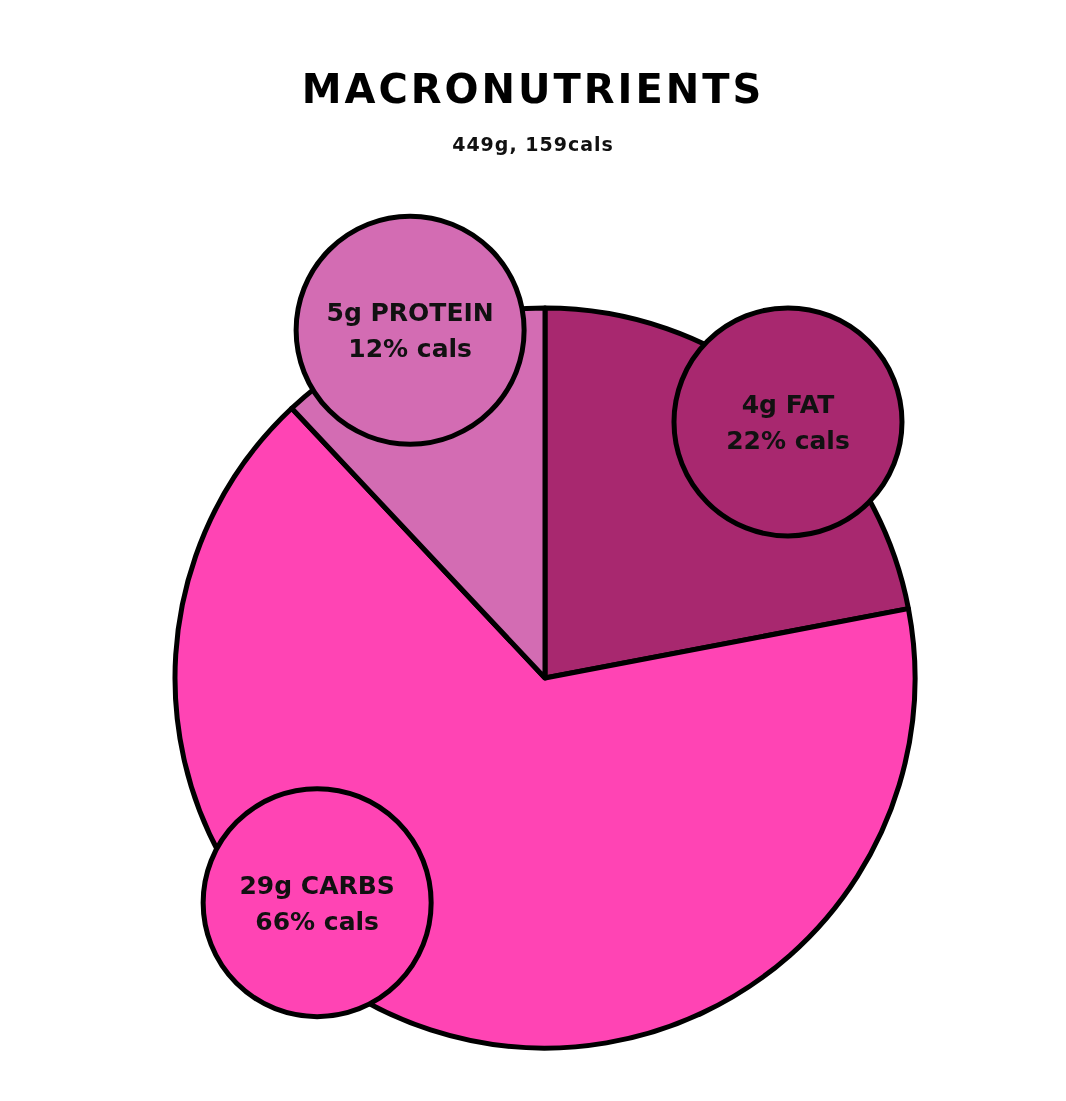 This screenshot has width=1066, height=1101. Describe the element at coordinates (788, 440) in the screenshot. I see `data-label: 22% cals` at that location.